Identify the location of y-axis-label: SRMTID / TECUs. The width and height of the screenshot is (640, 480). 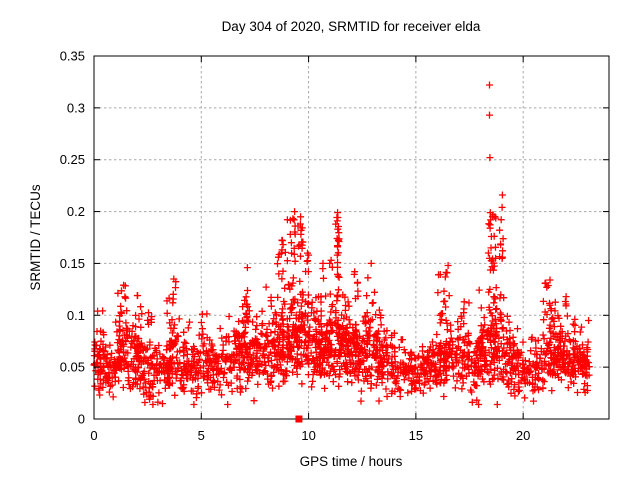
(35, 237).